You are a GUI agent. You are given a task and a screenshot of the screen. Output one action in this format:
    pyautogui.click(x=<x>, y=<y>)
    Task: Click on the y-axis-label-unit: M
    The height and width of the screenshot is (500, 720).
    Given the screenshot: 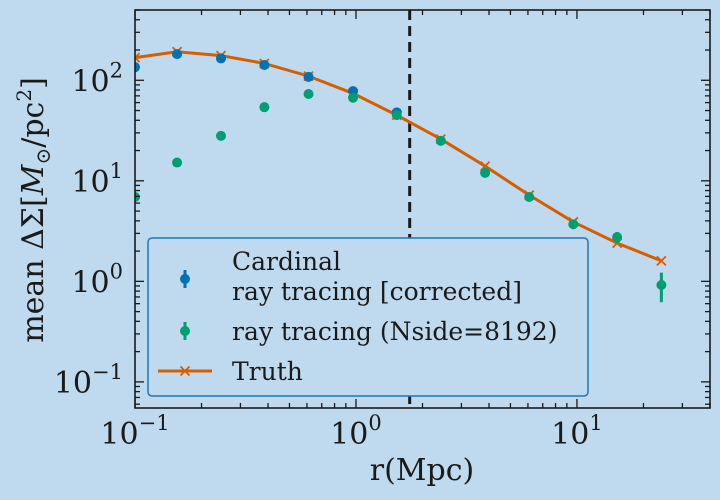 What is the action you would take?
    pyautogui.click(x=33, y=179)
    